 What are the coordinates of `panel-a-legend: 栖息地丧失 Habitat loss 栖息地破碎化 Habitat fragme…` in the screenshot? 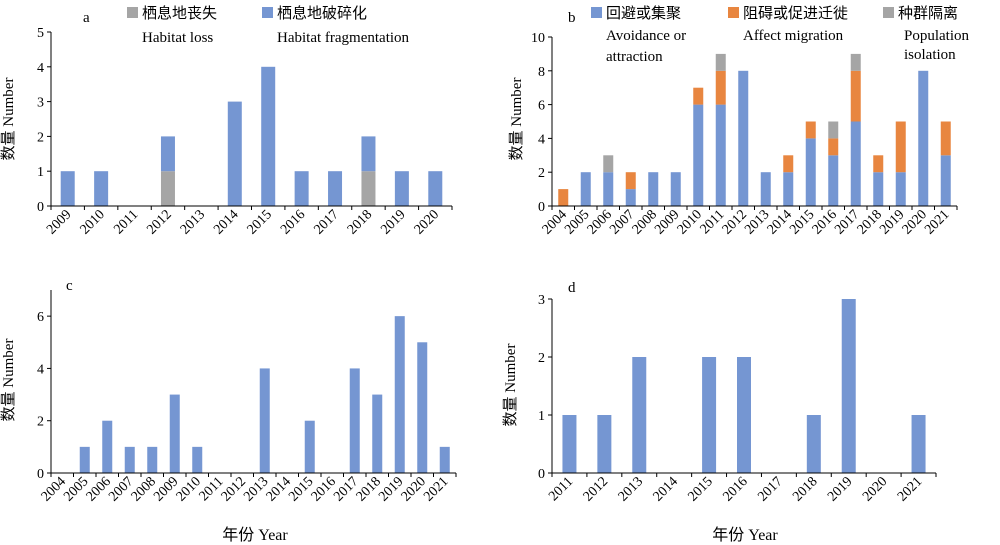 It's located at (268, 25).